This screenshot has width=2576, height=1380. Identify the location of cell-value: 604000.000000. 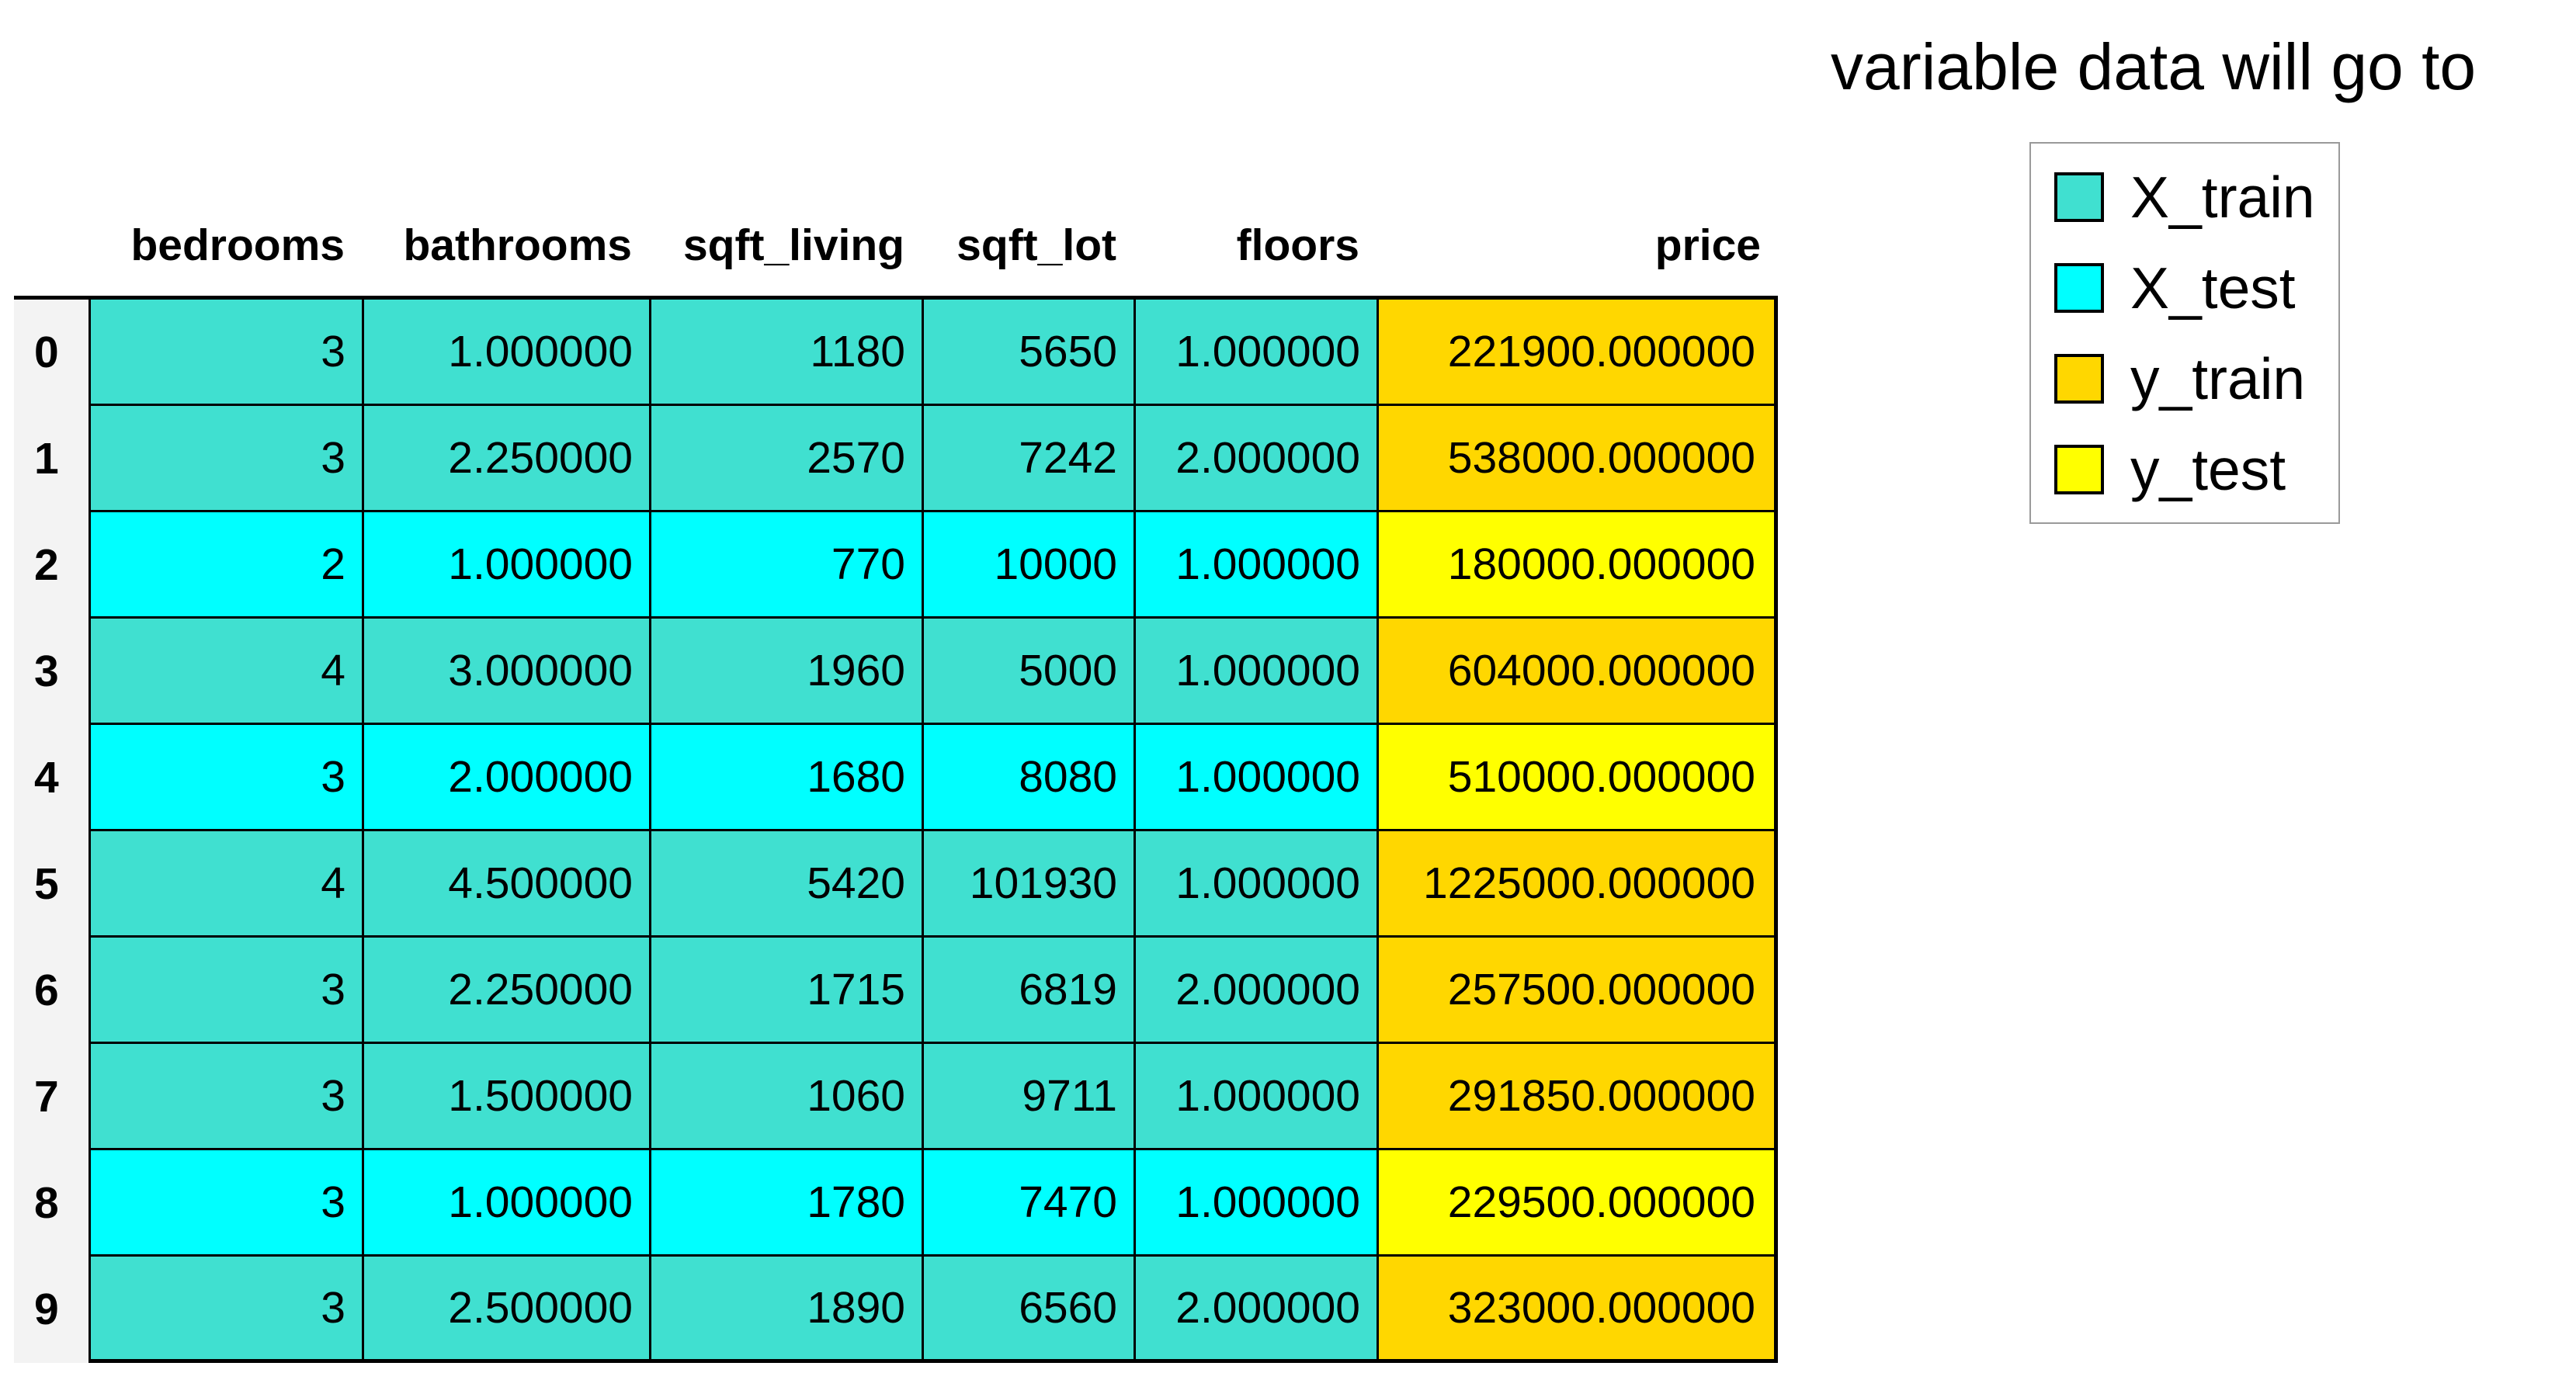
(1601, 671).